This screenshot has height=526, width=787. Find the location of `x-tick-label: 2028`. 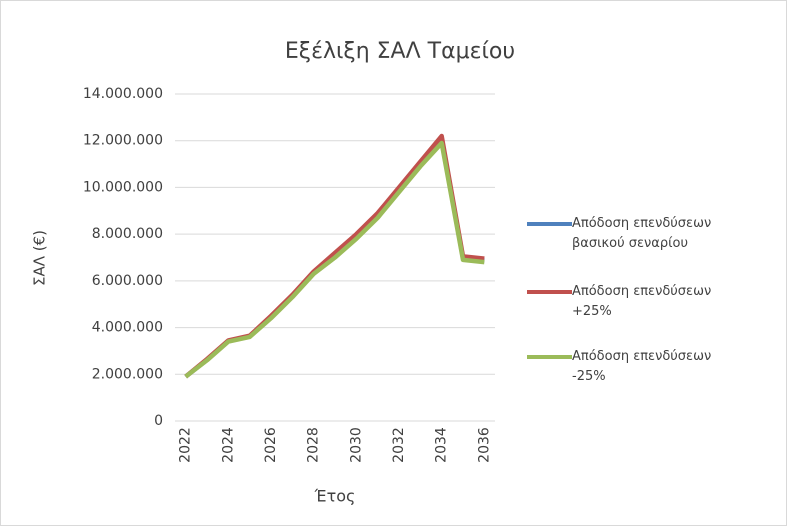

x-tick-label: 2028 is located at coordinates (314, 445).